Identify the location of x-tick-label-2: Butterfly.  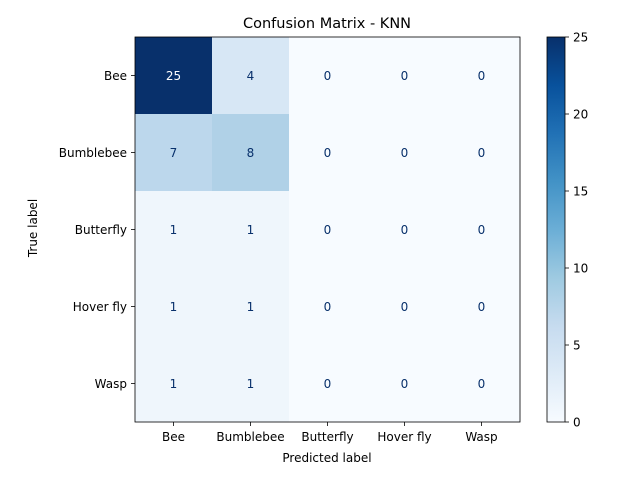
(327, 437).